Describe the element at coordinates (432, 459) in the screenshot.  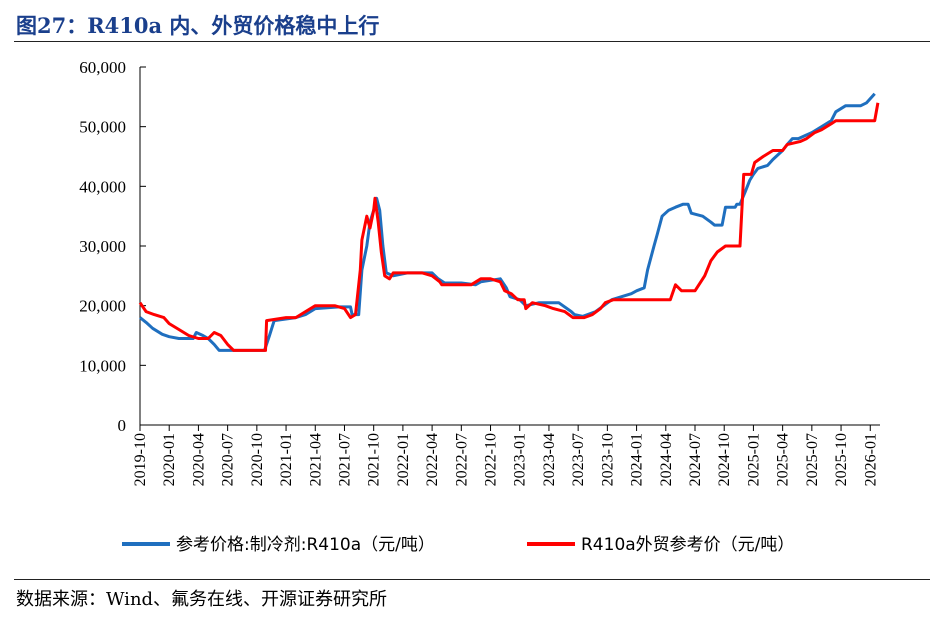
I see `x-tick-label: 2022-04` at that location.